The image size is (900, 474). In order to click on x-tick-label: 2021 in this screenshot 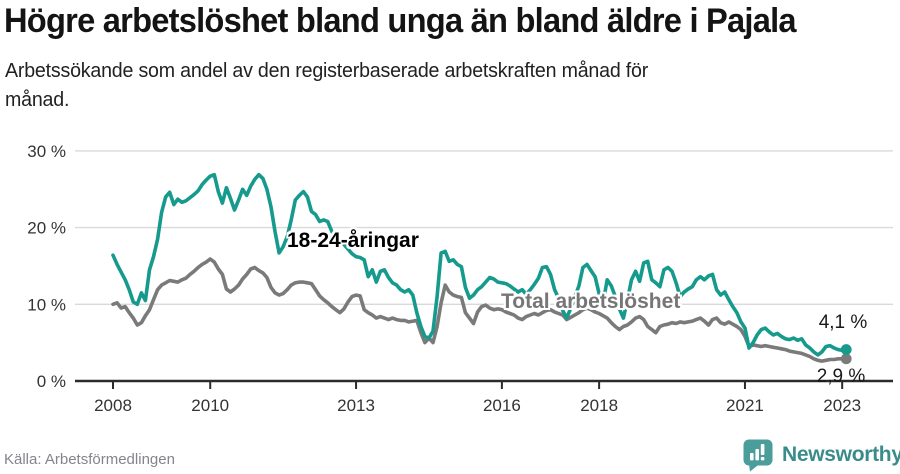, I will do `click(745, 405)`.